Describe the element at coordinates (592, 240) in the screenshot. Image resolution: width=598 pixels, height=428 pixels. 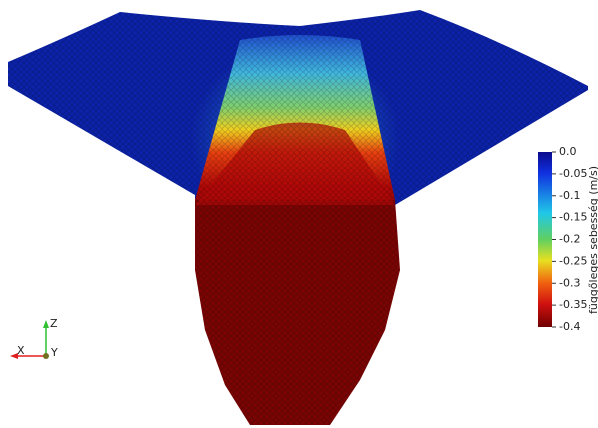
I see `colorbar-title: függőleges sebesség (m/s)` at that location.